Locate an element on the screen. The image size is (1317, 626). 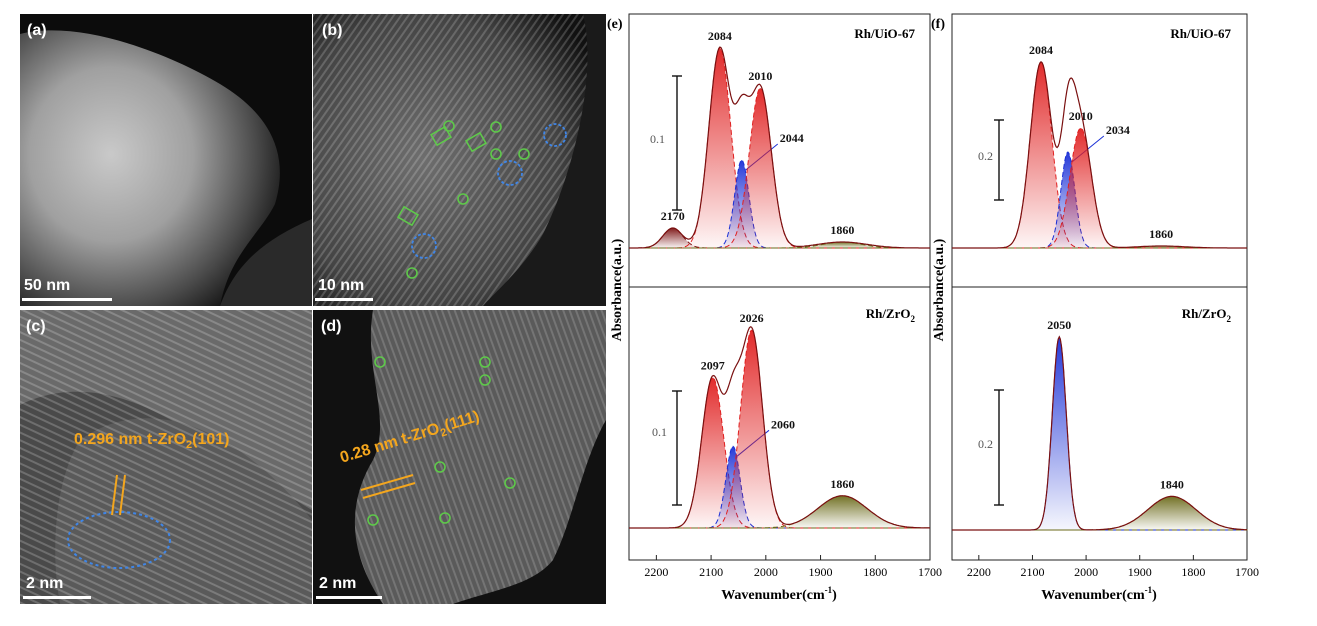
envelope-e-bottom is located at coordinates (779, 427).